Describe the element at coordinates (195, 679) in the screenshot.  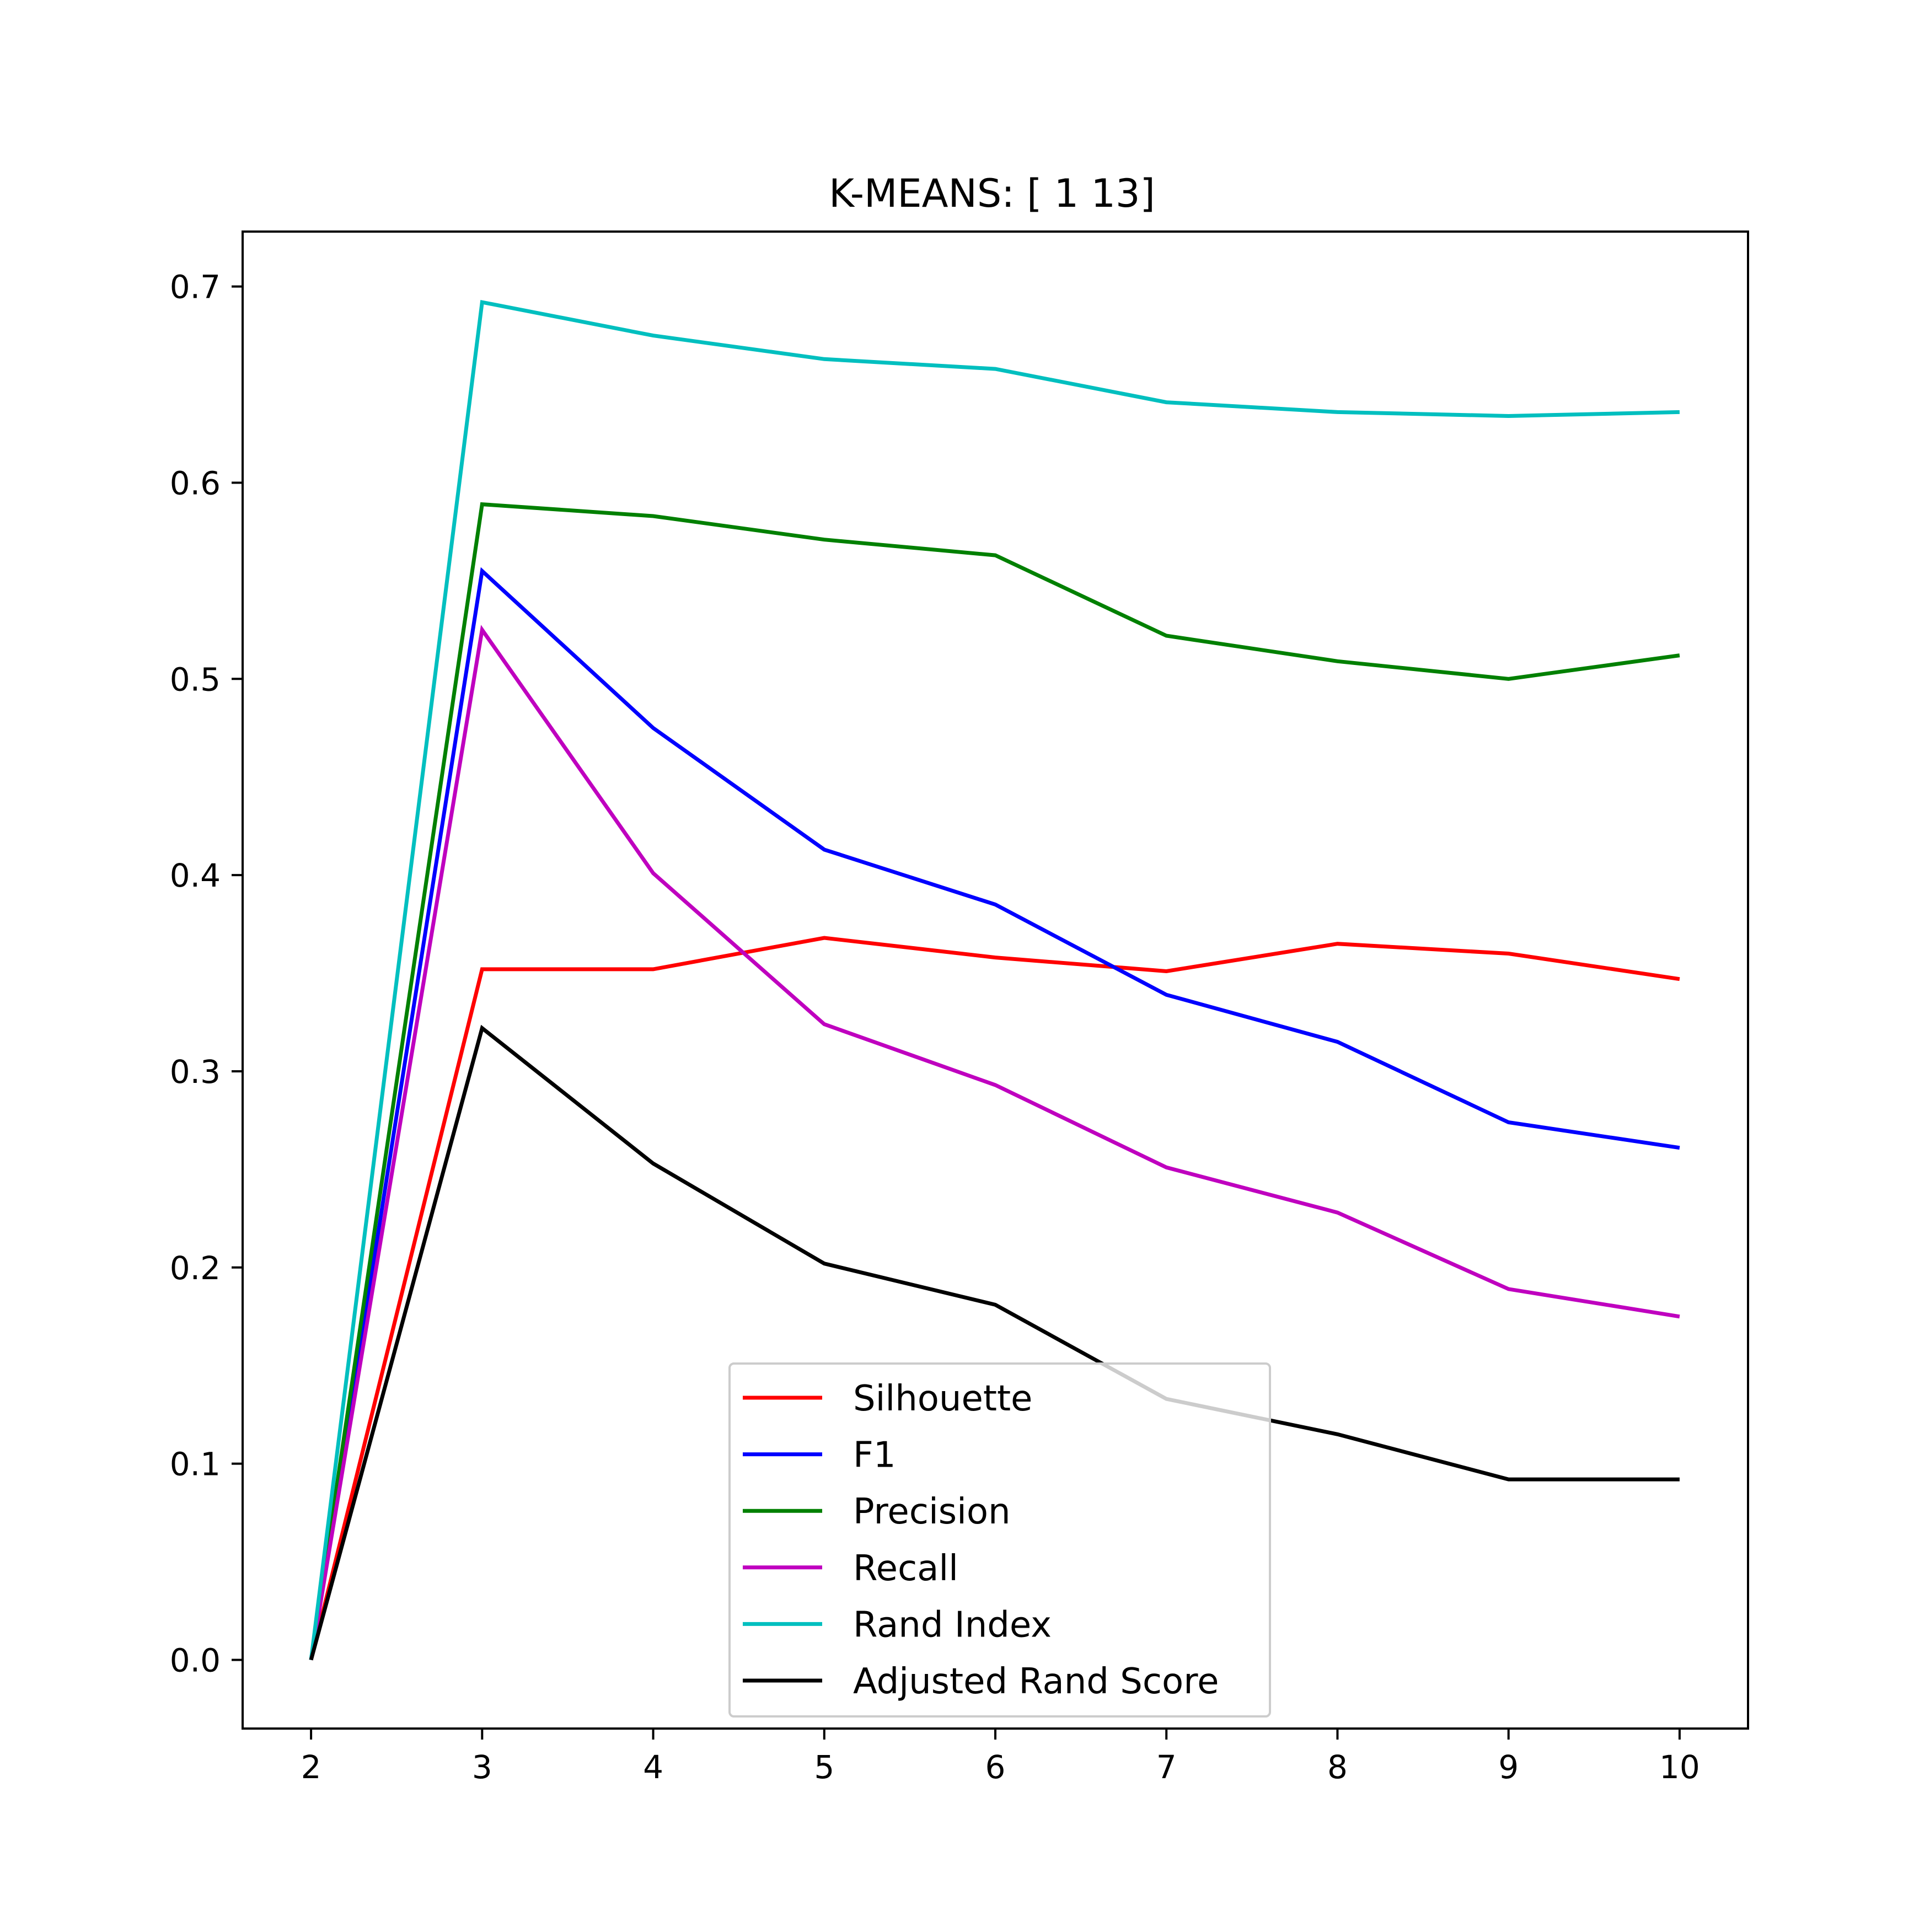
I see `y-tick-label: 0.5` at that location.